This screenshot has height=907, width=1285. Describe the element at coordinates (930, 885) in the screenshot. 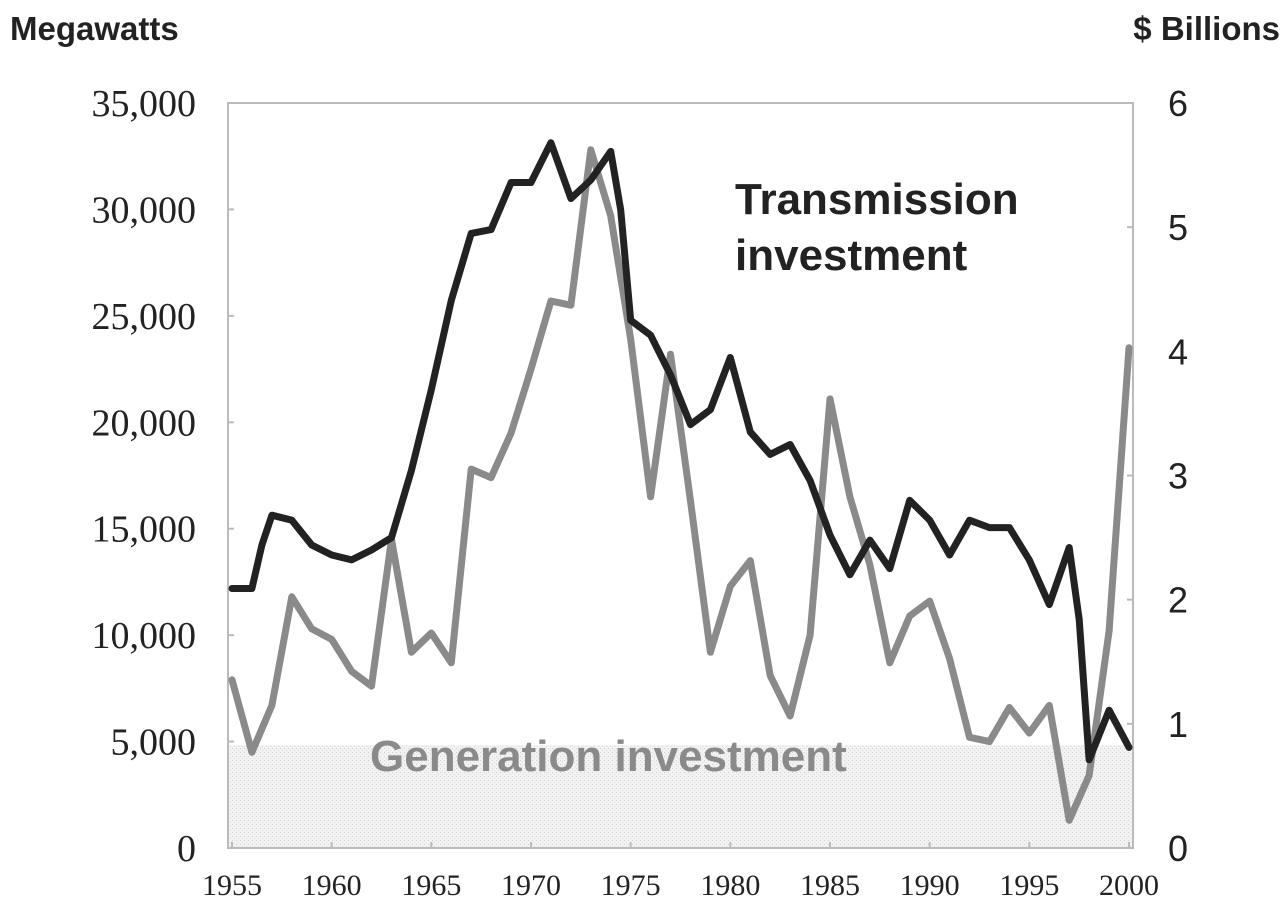

I see `x-tick-label: 1990` at that location.